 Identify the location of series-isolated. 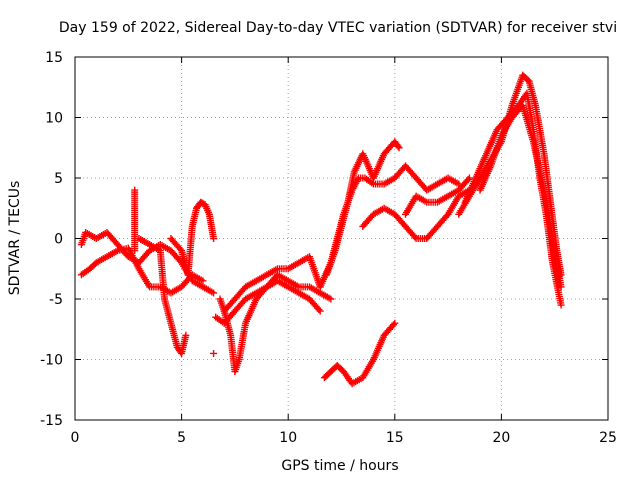
(214, 353).